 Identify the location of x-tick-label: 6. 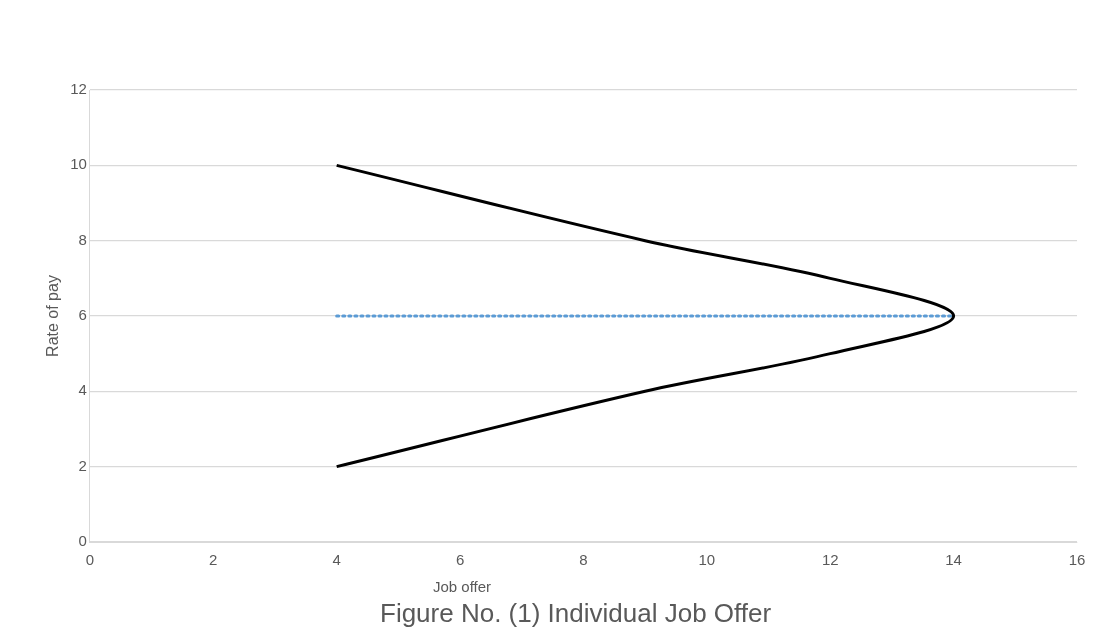
(460, 560).